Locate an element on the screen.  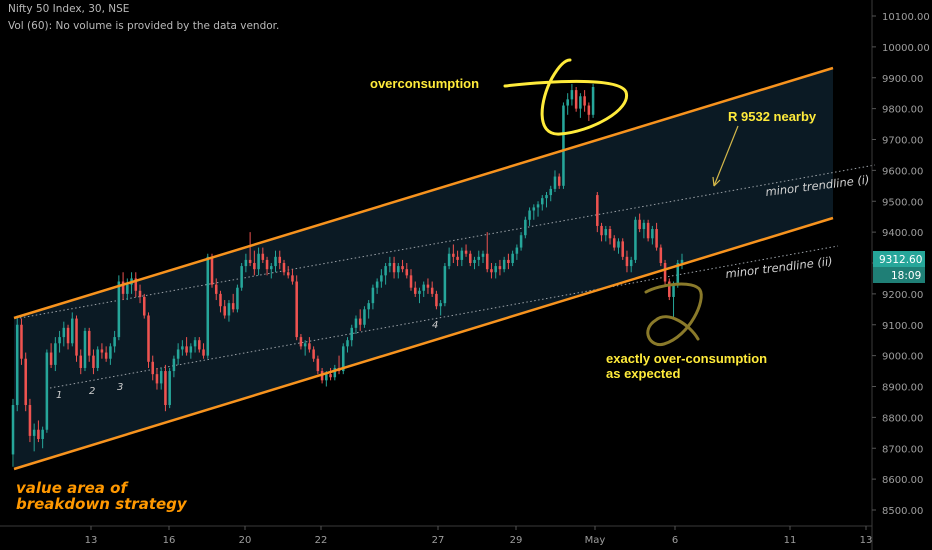
bar-countdown-value: 18:09 is located at coordinates (906, 276).